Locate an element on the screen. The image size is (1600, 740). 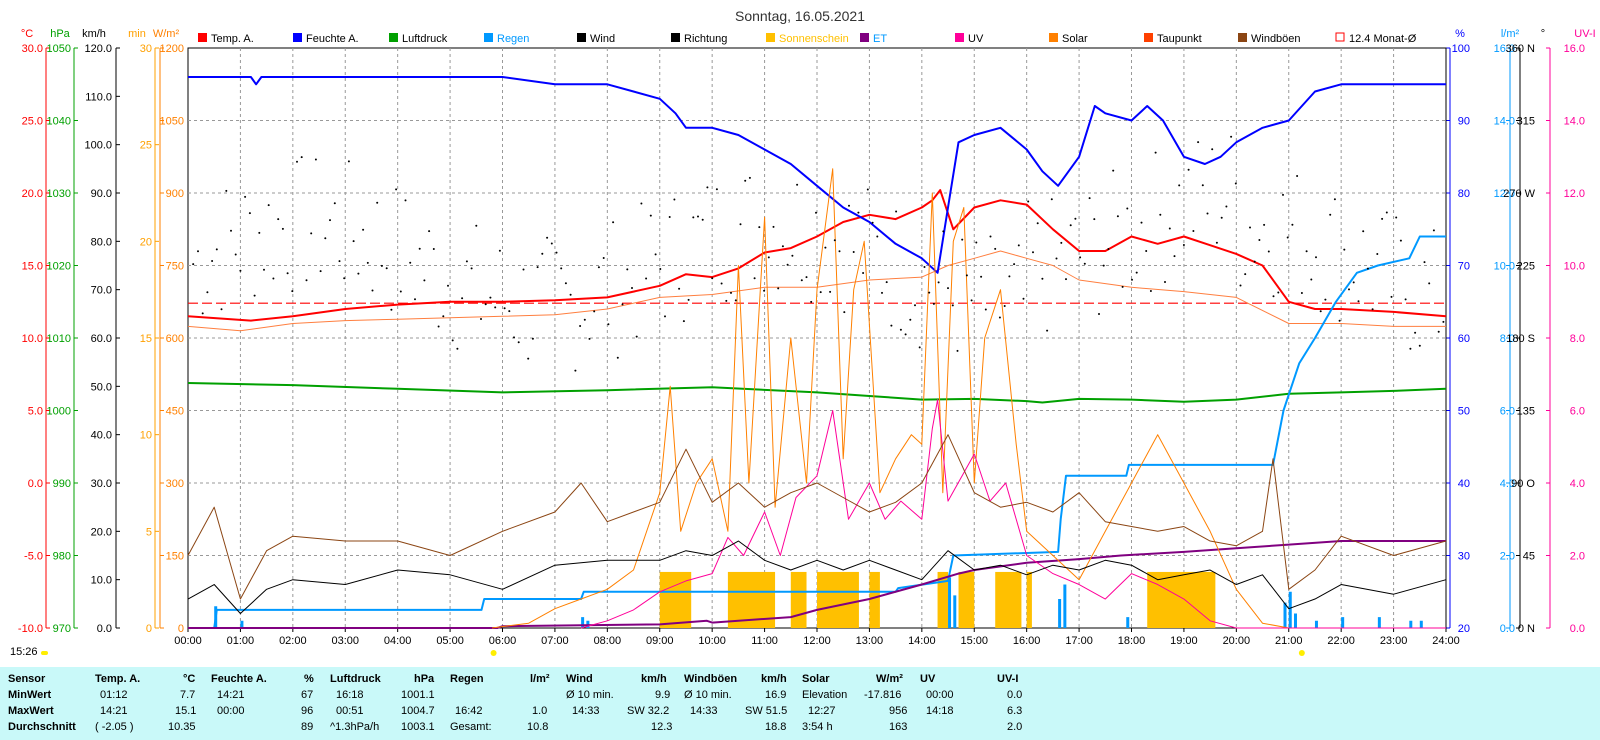
x-tick-label: 22:00 is located at coordinates (1341, 641).